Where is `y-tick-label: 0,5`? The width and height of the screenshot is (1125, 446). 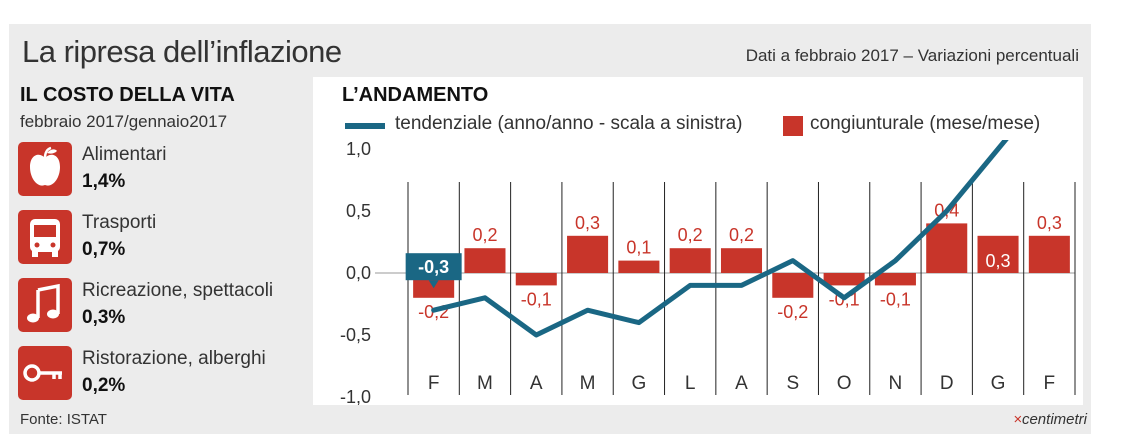
y-tick-label: 0,5 is located at coordinates (358, 211).